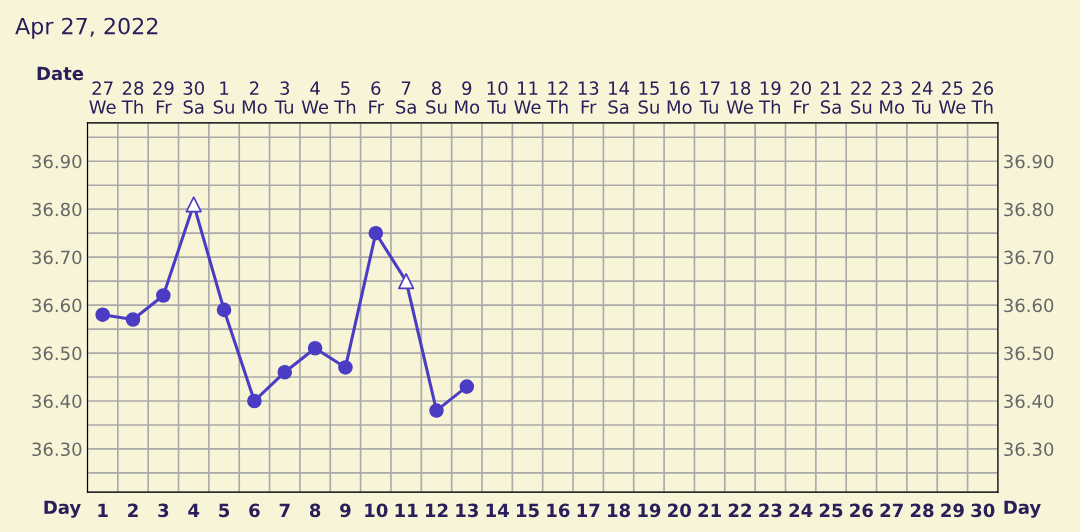 This screenshot has height=532, width=1080. I want to click on x-tick-label: 4, so click(194, 510).